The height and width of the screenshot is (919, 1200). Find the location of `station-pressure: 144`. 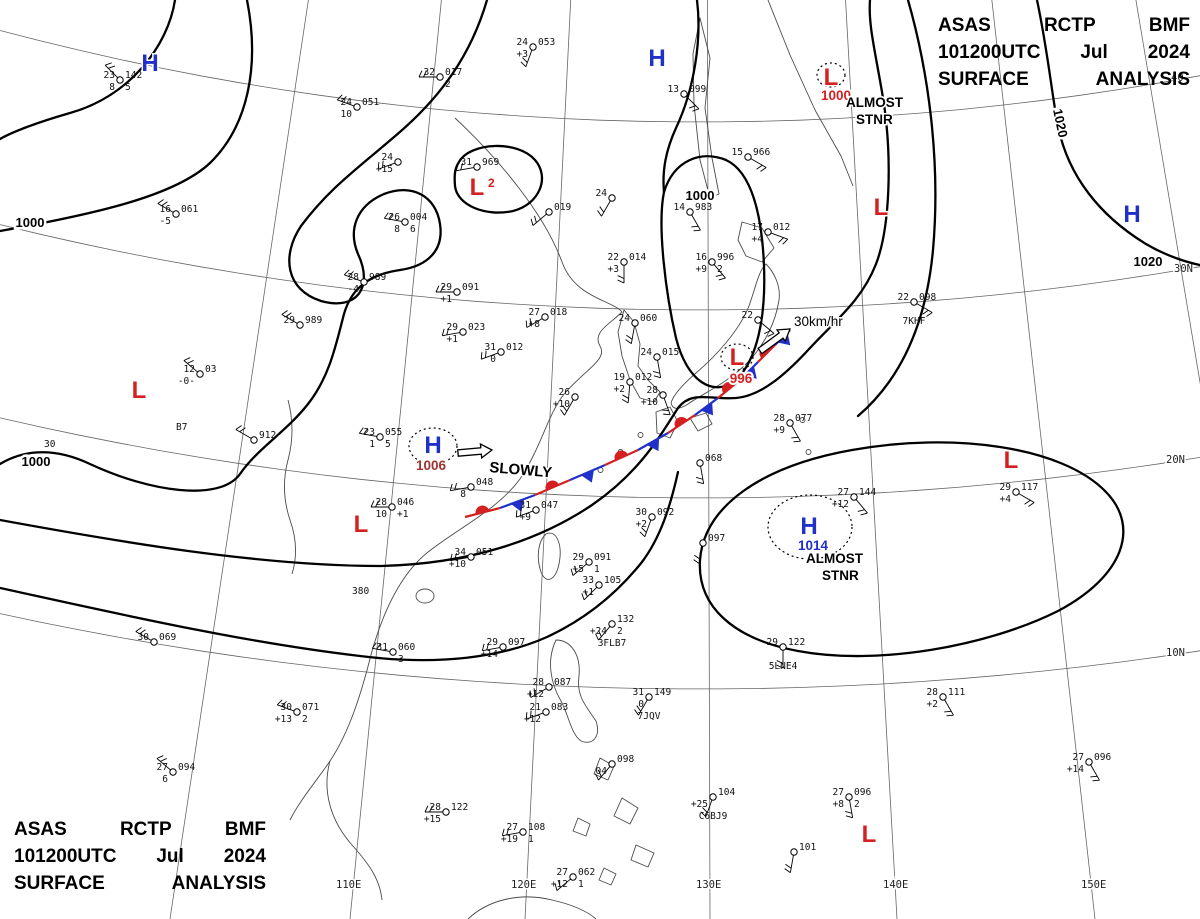

station-pressure: 144 is located at coordinates (867, 492).